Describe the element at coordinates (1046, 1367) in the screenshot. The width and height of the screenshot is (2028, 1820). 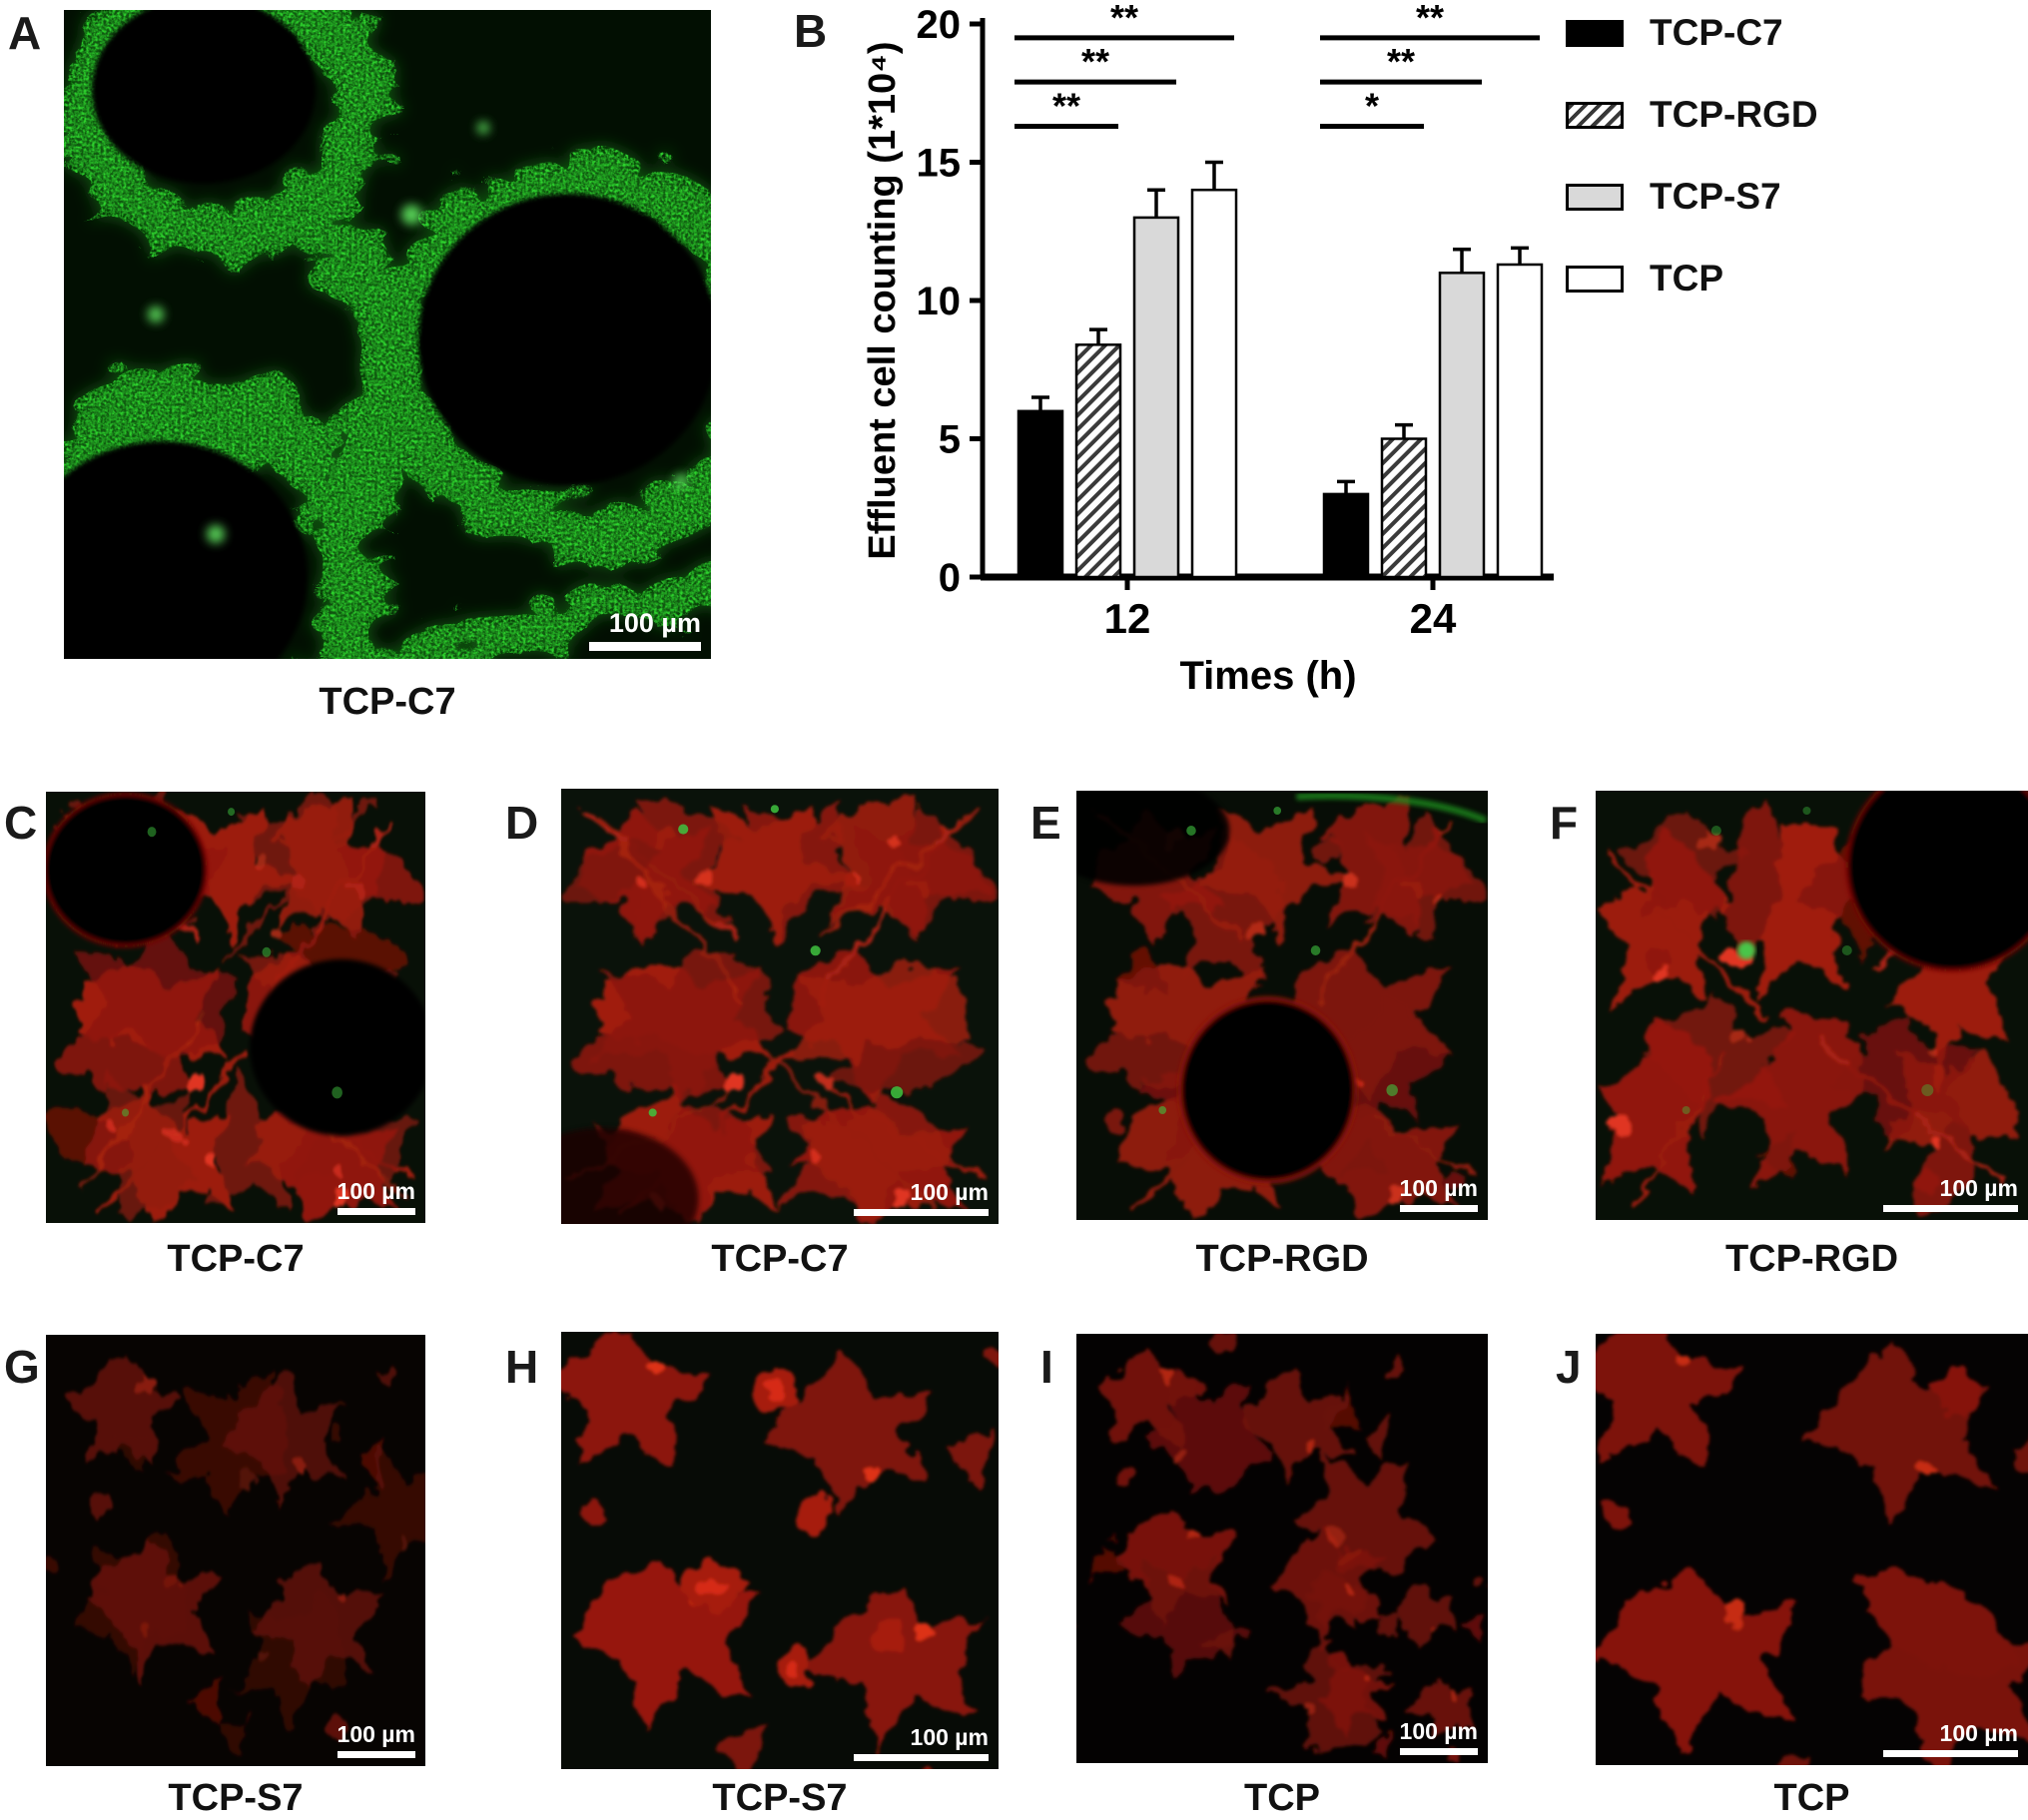
I see `panel-i-label: I` at that location.